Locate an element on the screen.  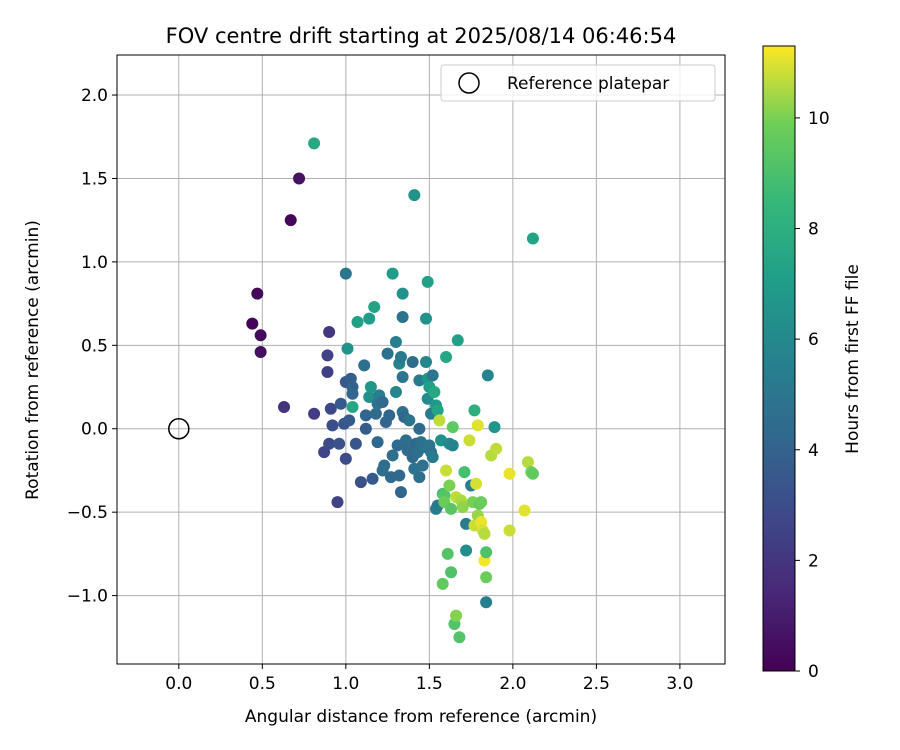
colorbar-label: Hours from first FF file is located at coordinates (853, 359).